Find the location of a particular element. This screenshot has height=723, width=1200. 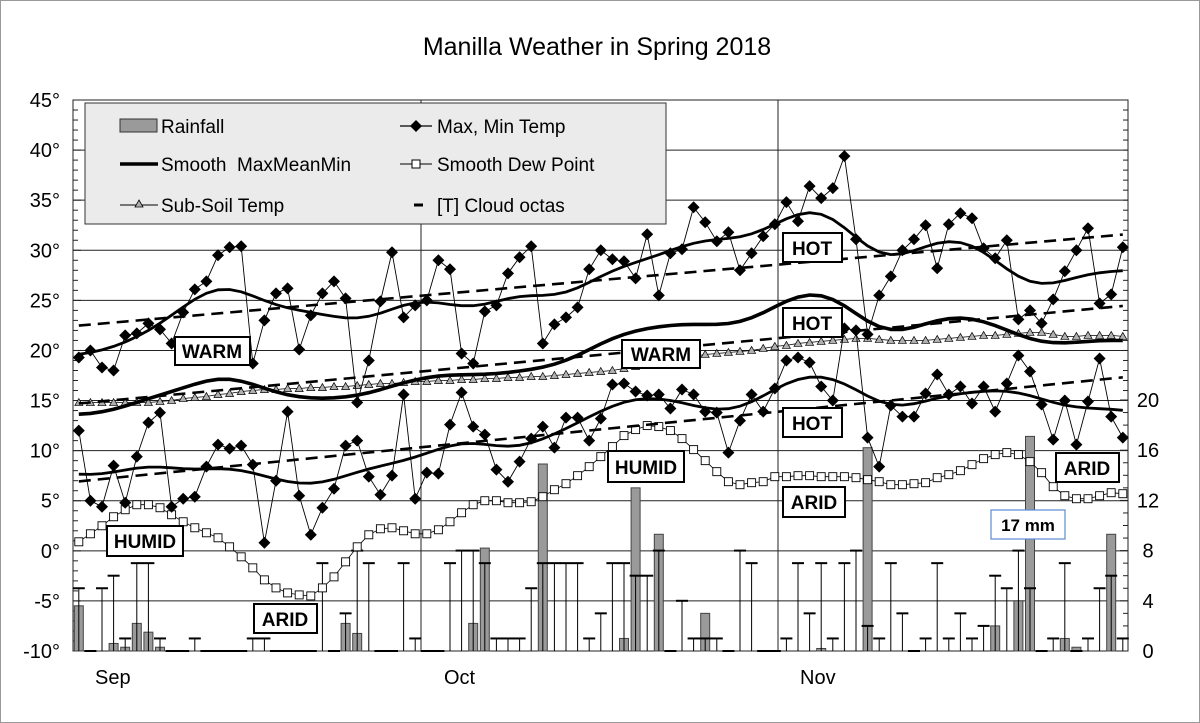

legend-rainfall: Rainfall is located at coordinates (192, 127).